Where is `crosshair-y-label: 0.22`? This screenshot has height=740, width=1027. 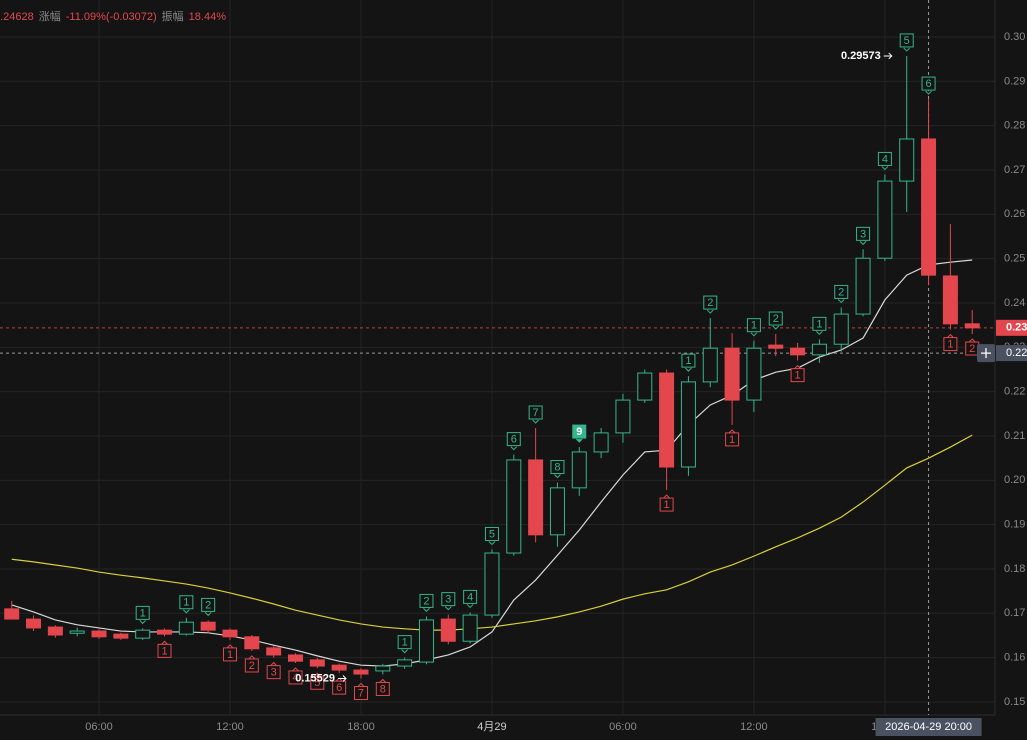 crosshair-y-label: 0.22 is located at coordinates (1016, 353).